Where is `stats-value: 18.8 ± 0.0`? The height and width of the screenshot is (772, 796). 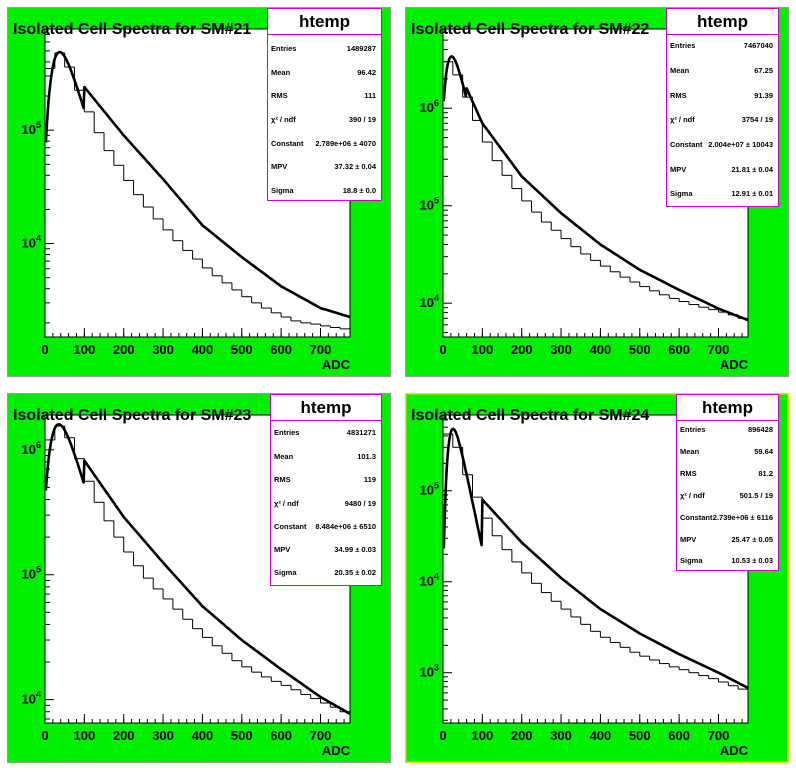
stats-value: 18.8 ± 0.0 is located at coordinates (359, 190).